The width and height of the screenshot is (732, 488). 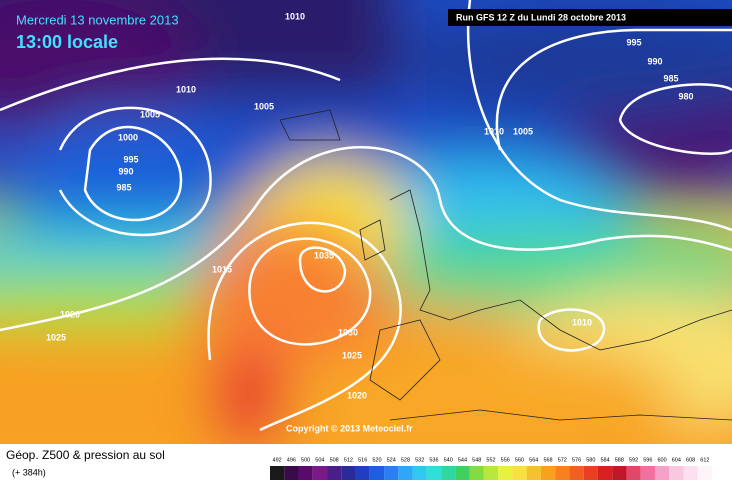 I want to click on scale-label: 500, so click(x=305, y=460).